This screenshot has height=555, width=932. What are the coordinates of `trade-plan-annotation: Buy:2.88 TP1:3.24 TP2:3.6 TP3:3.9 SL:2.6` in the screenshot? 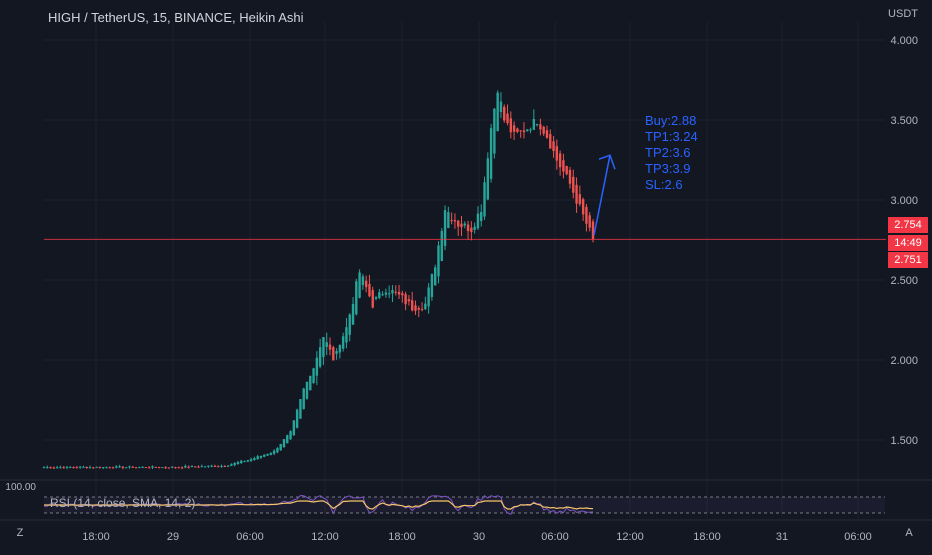 It's located at (671, 153).